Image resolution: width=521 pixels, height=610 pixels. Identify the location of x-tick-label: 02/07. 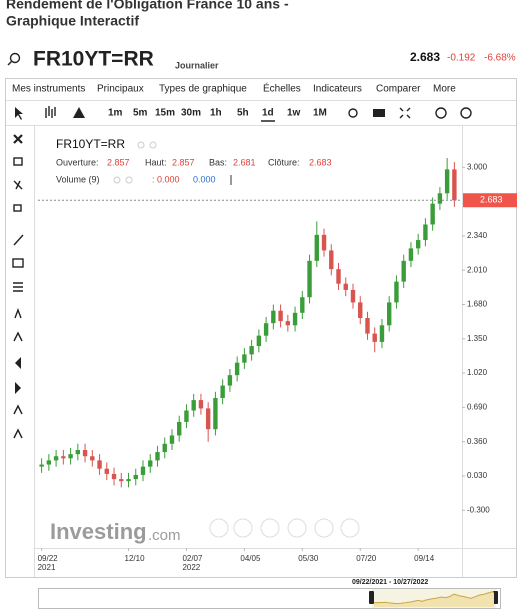
(192, 558).